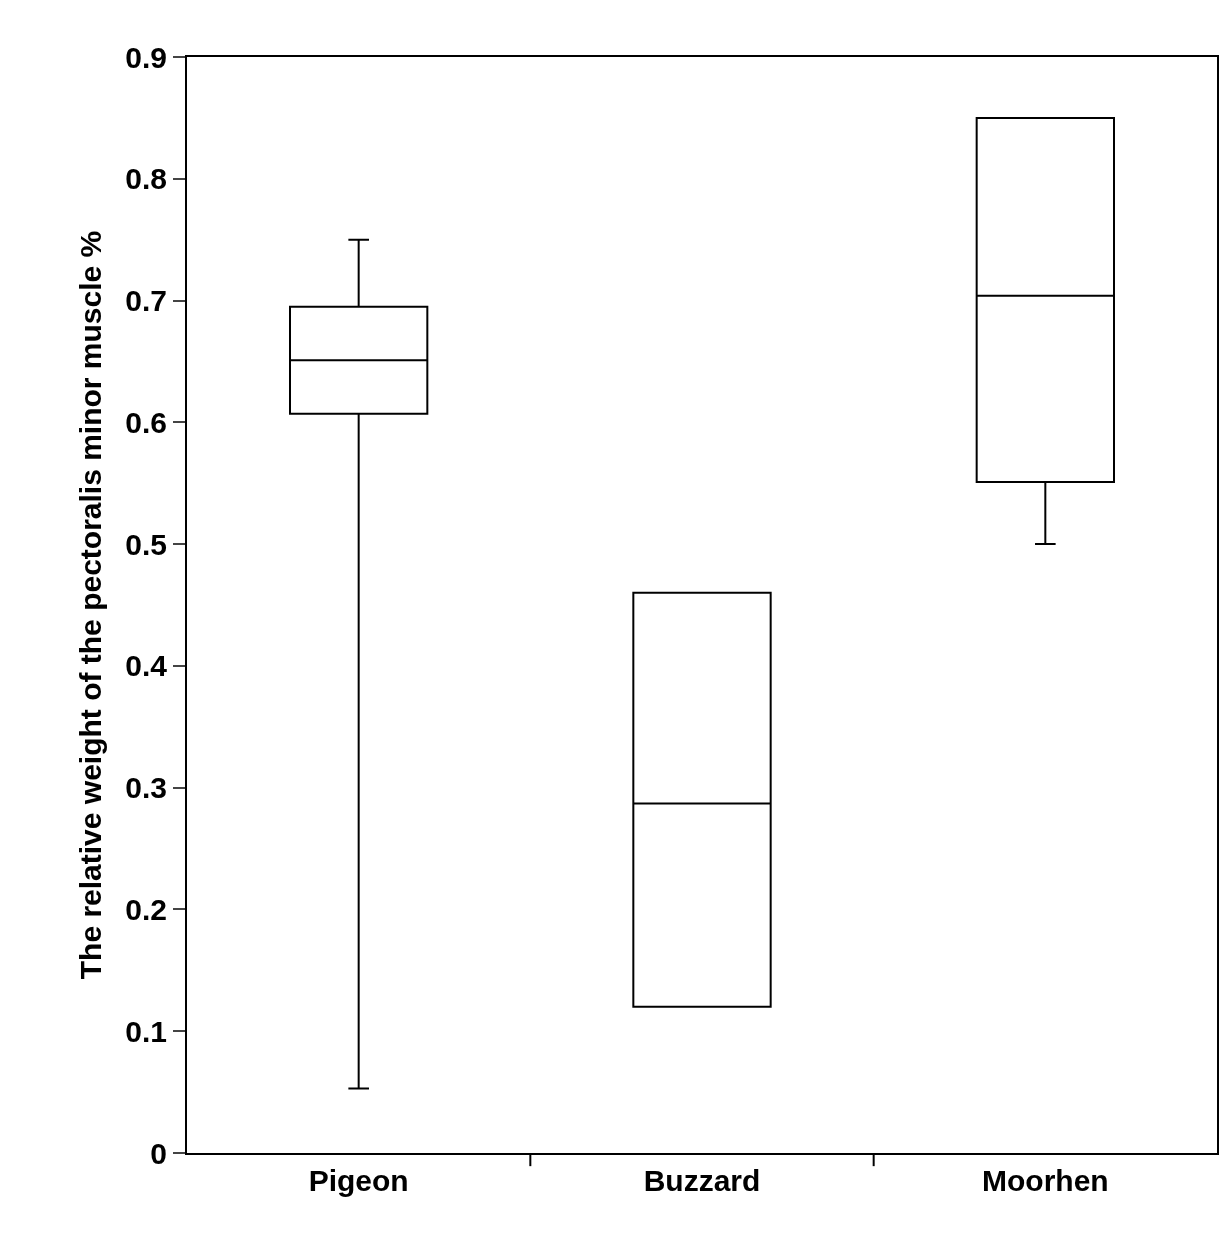  Describe the element at coordinates (358, 1180) in the screenshot. I see `x-tick-label: Pigeon` at that location.